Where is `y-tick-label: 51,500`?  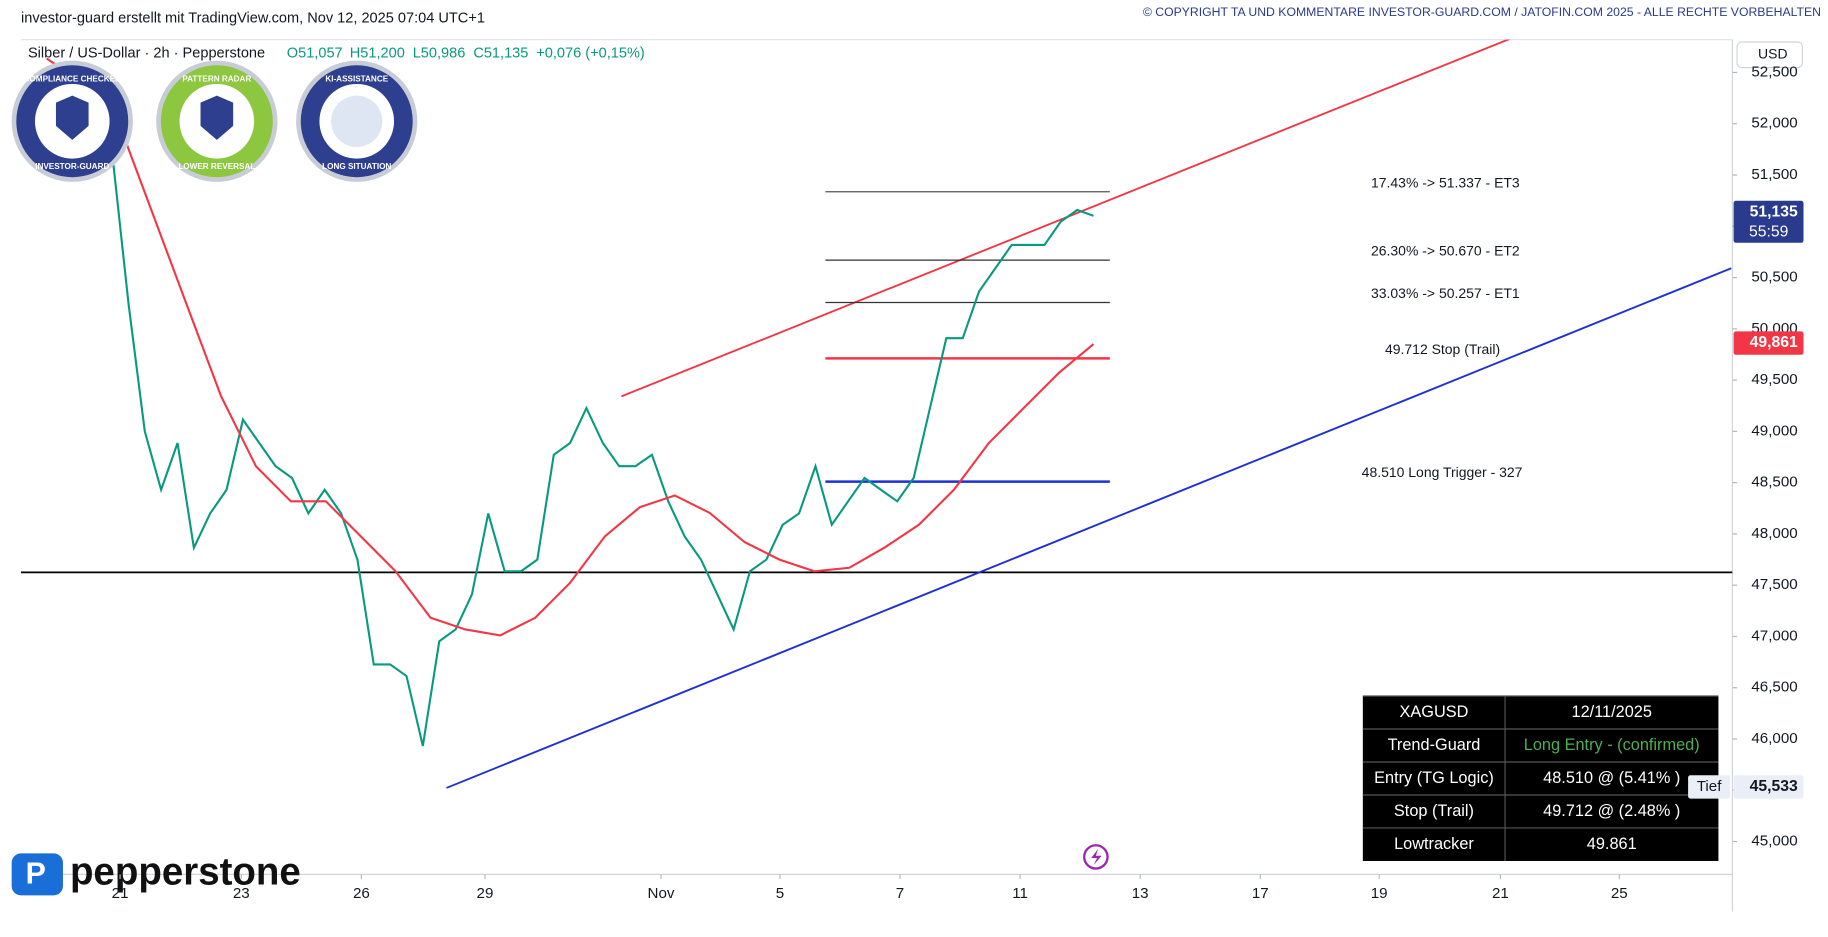 y-tick-label: 51,500 is located at coordinates (1774, 174).